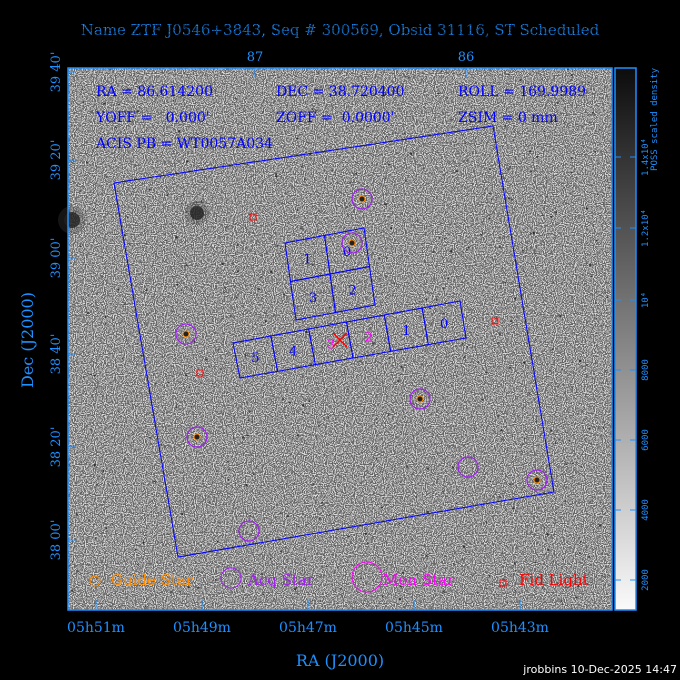  Describe the element at coordinates (56, 72) in the screenshot. I see `y-tick-label: 39 40'` at that location.